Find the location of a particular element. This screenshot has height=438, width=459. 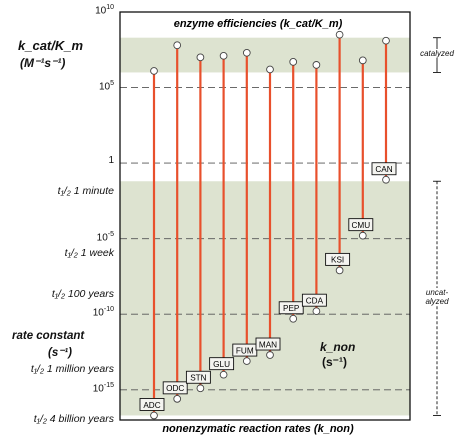

label-box-can is located at coordinates (384, 169).